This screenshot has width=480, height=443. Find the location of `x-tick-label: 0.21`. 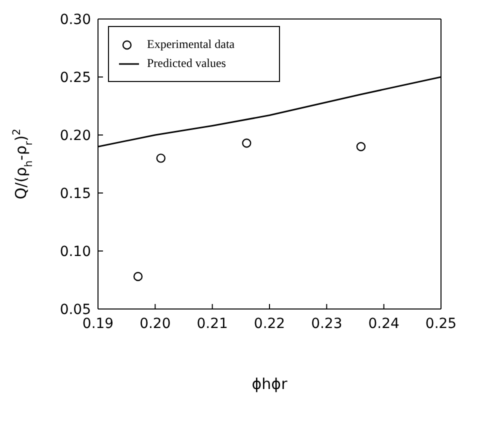

x-tick-label: 0.21 is located at coordinates (212, 324).